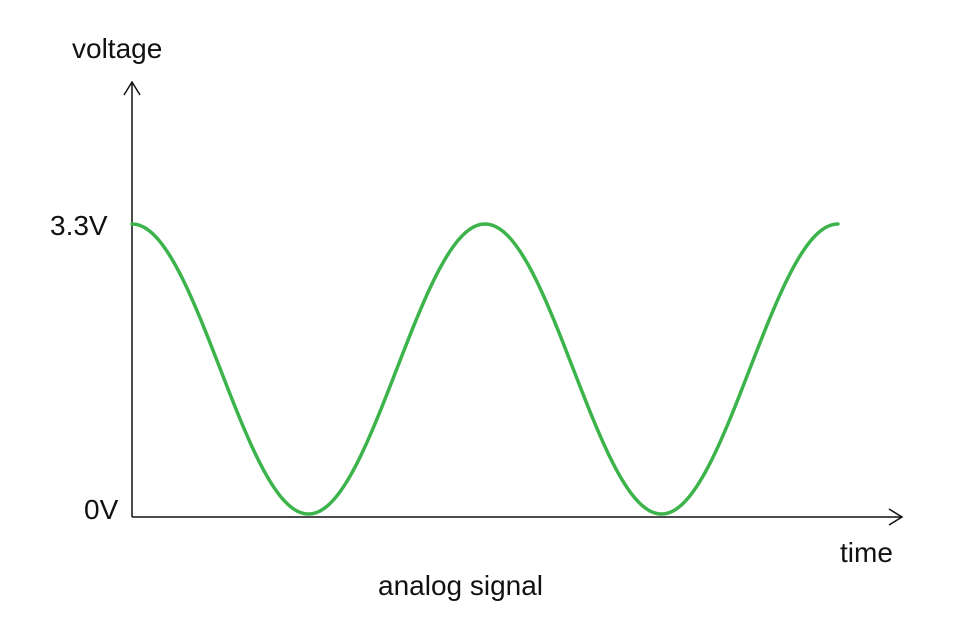 The width and height of the screenshot is (960, 640). I want to click on y-tick-label-zero: 0V, so click(101, 509).